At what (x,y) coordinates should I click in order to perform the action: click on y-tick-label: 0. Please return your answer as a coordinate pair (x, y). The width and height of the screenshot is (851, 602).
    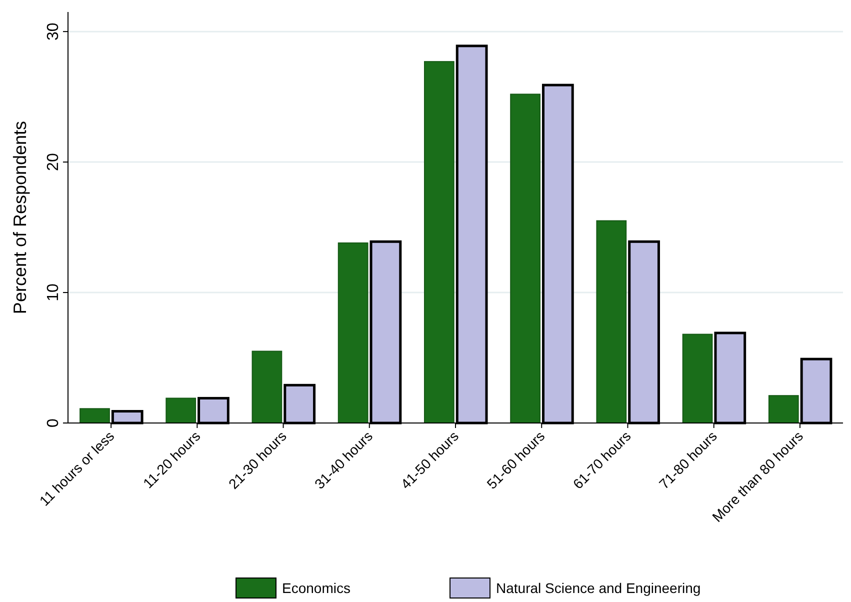
    Looking at the image, I should click on (53, 423).